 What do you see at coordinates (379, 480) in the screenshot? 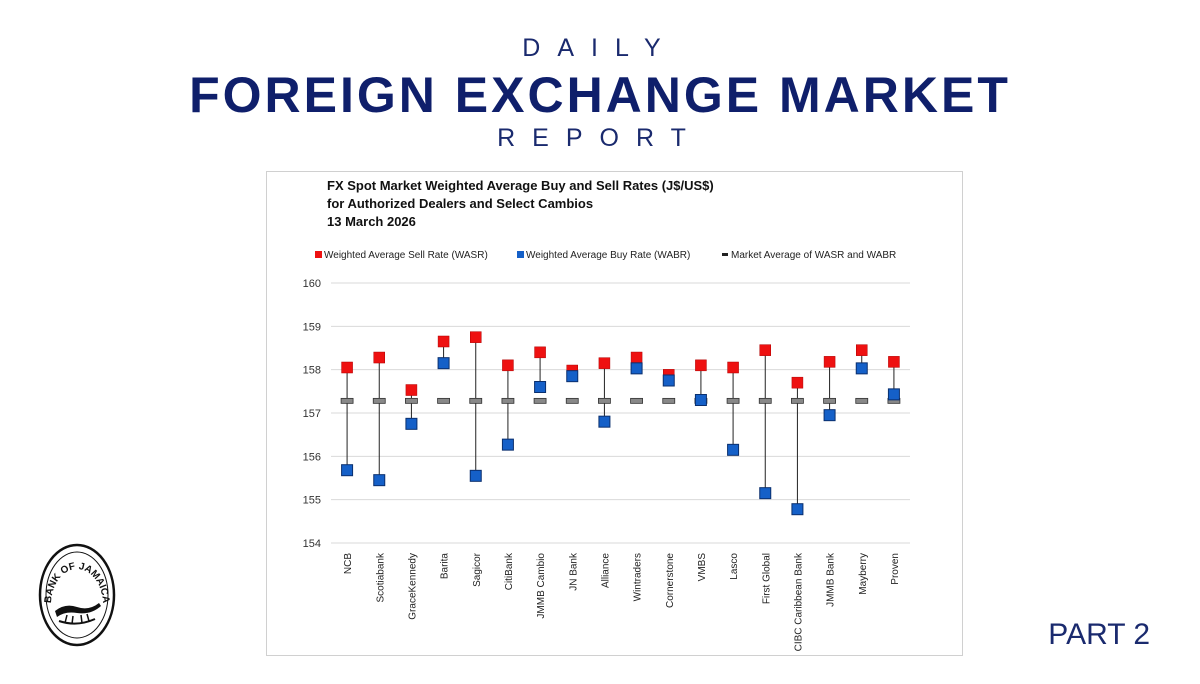
I see `buy-marker-scotiabank` at bounding box center [379, 480].